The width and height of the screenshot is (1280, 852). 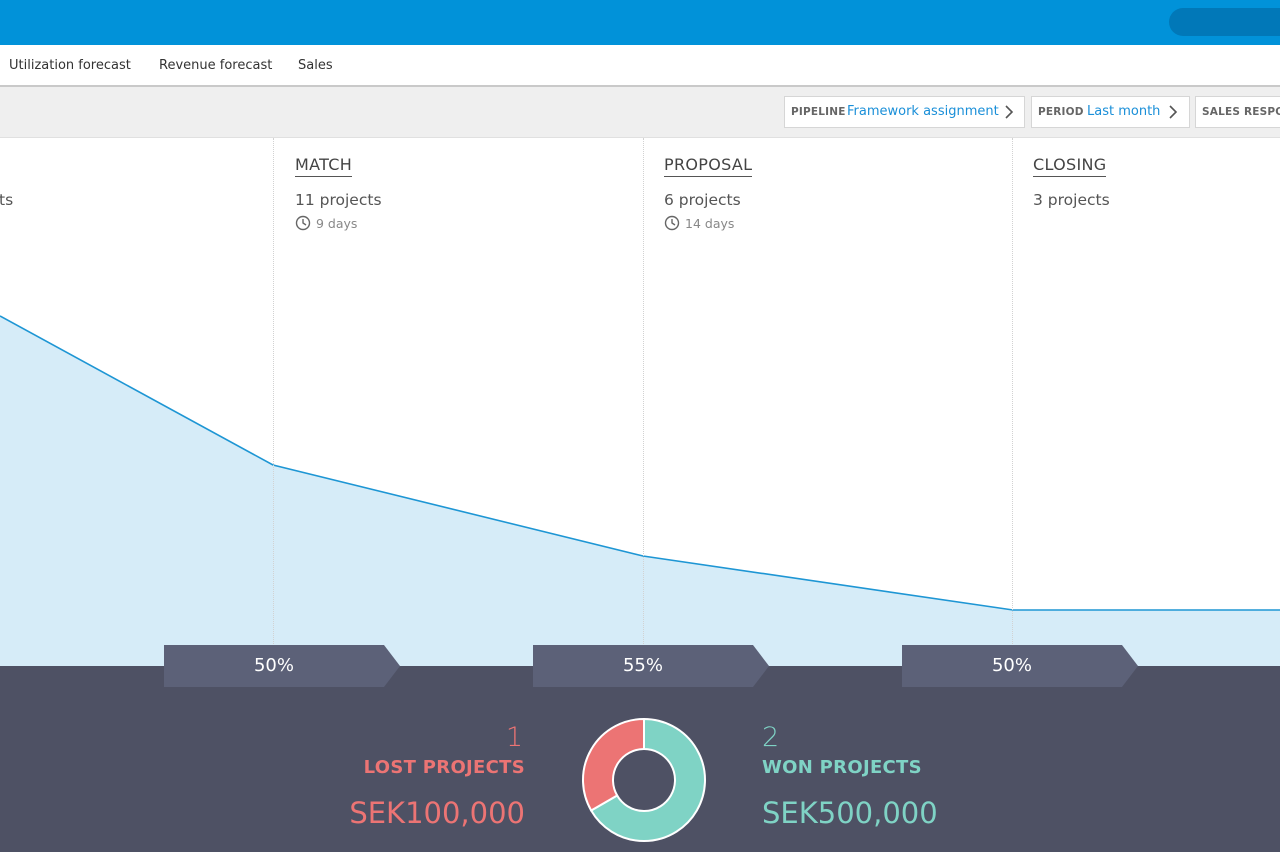 What do you see at coordinates (702, 200) in the screenshot?
I see `stage-proposal-projects: 6 projects` at bounding box center [702, 200].